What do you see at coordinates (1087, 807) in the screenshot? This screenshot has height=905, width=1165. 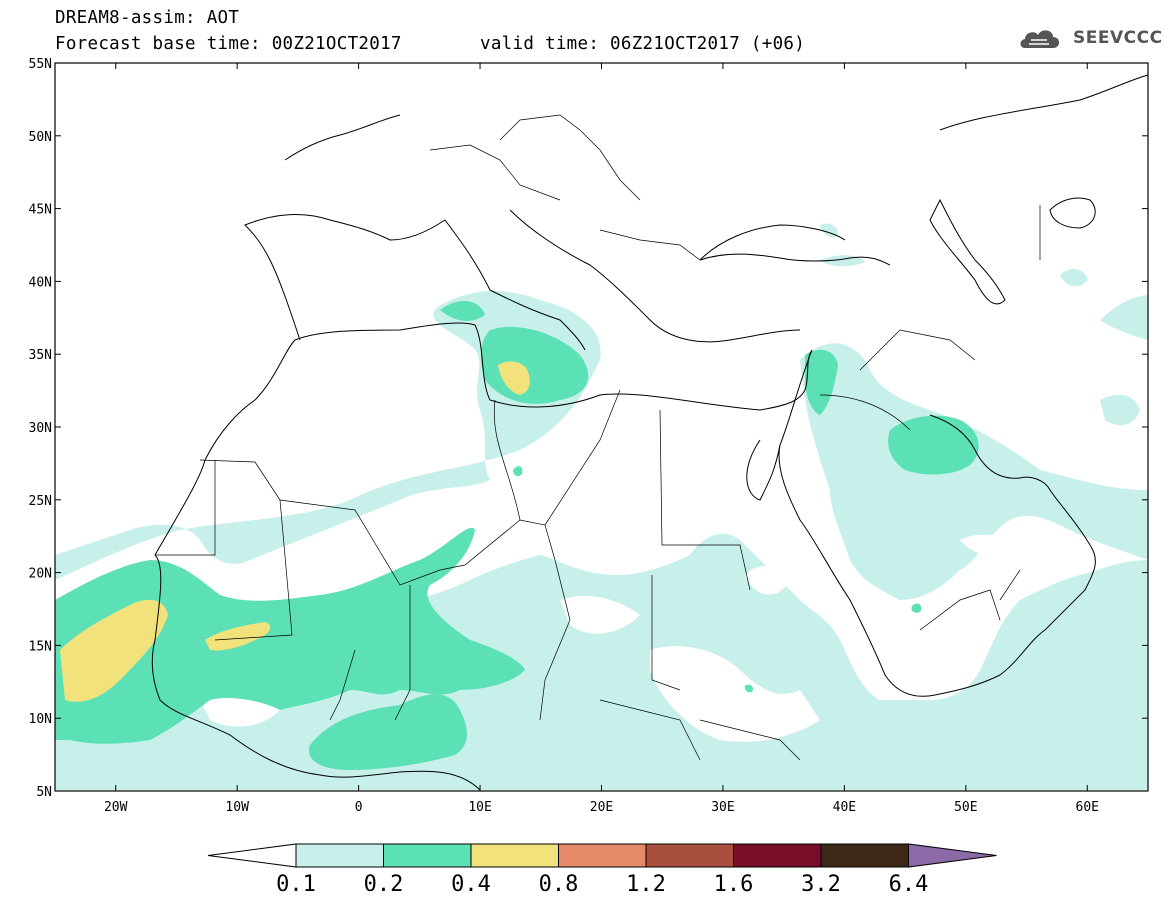 I see `lon-tick-label: 60E` at bounding box center [1087, 807].